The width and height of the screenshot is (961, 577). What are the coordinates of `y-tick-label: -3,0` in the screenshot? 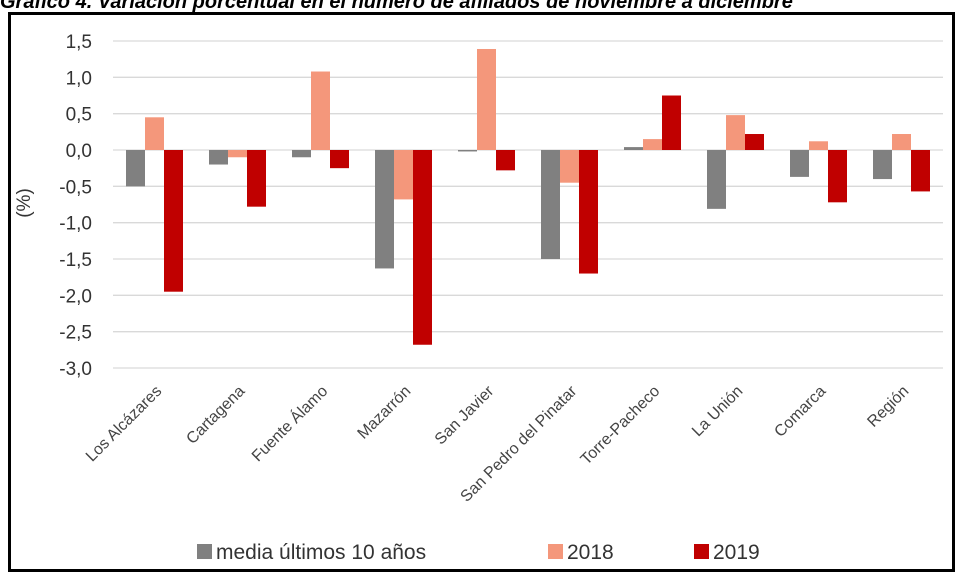 It's located at (75, 369).